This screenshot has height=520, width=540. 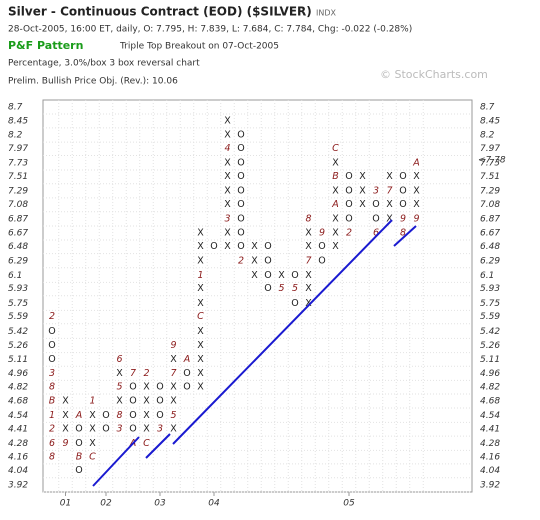 I want to click on y-tick-label-right: 5.26, so click(x=490, y=346).